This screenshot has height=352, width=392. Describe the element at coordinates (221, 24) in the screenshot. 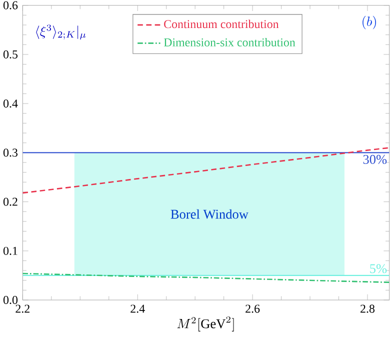

I see `text: Continuum contribution` at that location.